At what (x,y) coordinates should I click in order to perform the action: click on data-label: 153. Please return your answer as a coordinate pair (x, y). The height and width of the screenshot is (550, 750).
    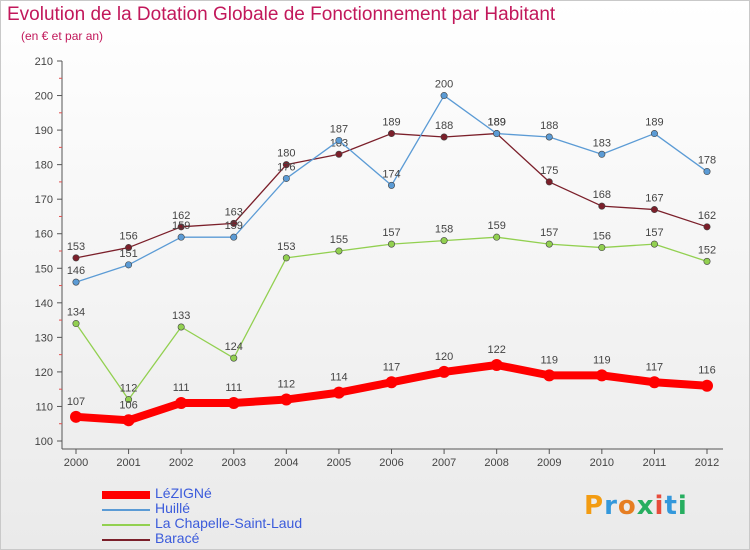
    Looking at the image, I should click on (286, 247).